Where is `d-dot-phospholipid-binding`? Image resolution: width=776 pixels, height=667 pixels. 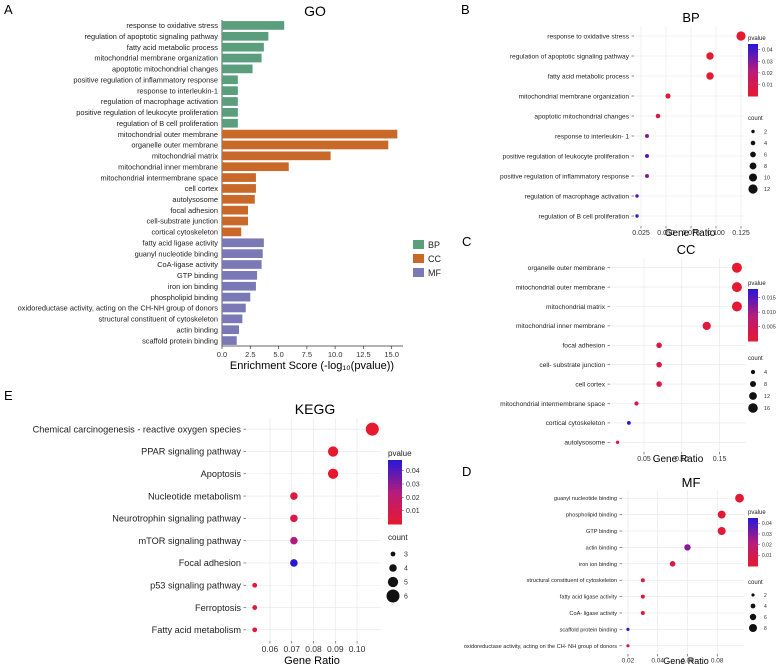 d-dot-phospholipid-binding is located at coordinates (721, 514).